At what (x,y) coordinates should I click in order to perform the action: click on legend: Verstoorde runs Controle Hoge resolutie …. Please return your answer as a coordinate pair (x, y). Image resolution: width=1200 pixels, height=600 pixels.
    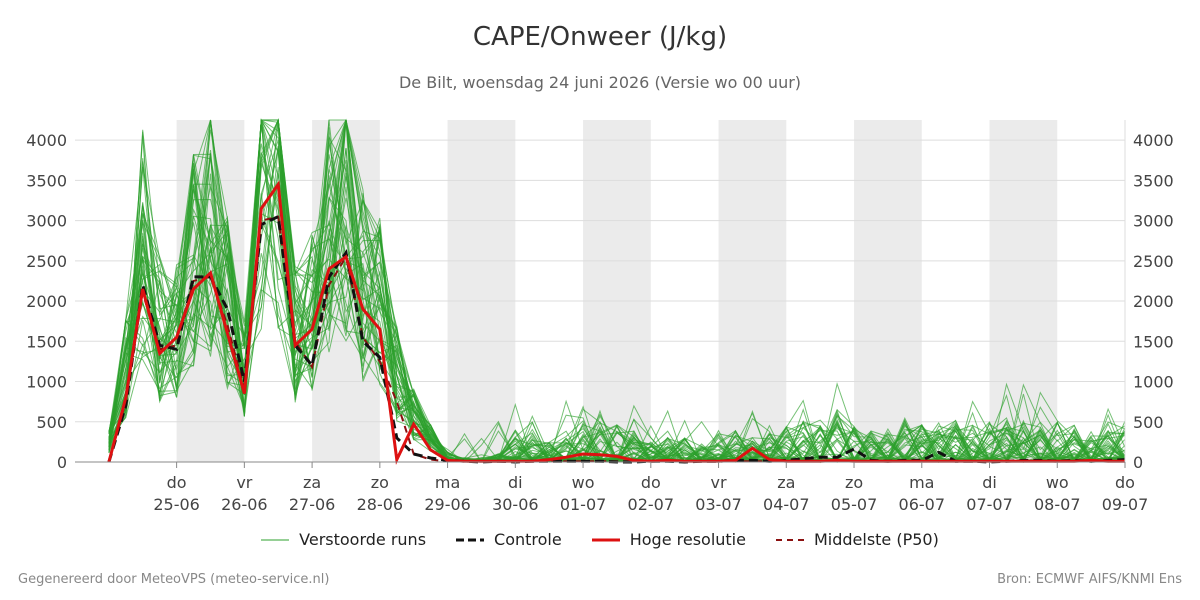
    Looking at the image, I should click on (600, 539).